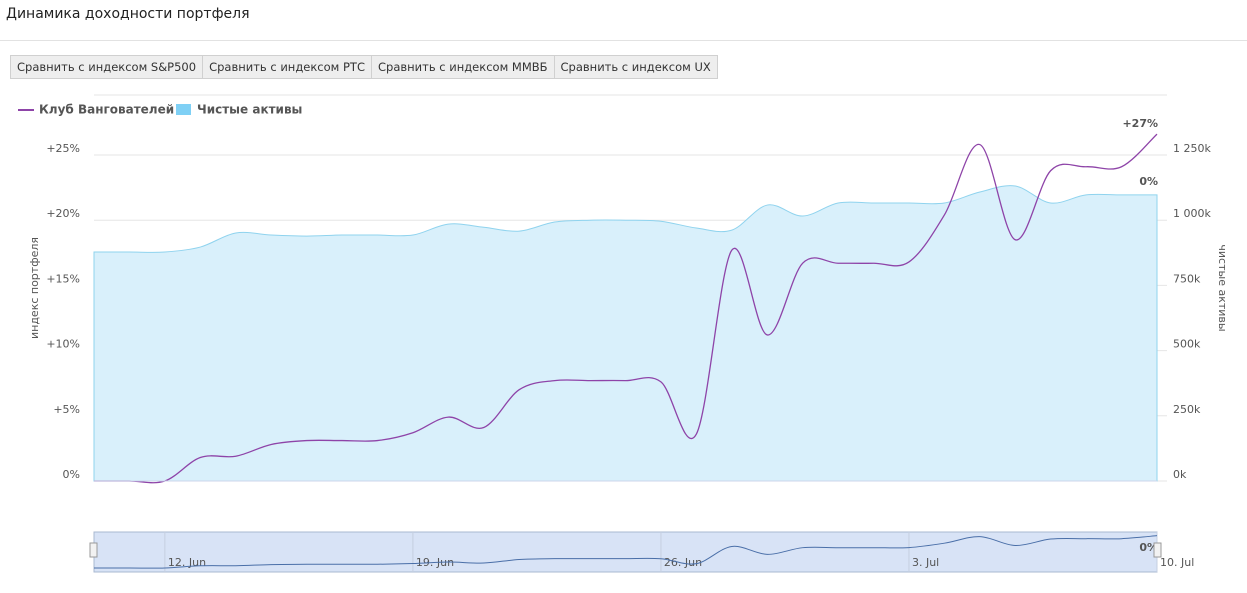 Image resolution: width=1247 pixels, height=593 pixels. I want to click on legend-swatch, so click(183, 109).